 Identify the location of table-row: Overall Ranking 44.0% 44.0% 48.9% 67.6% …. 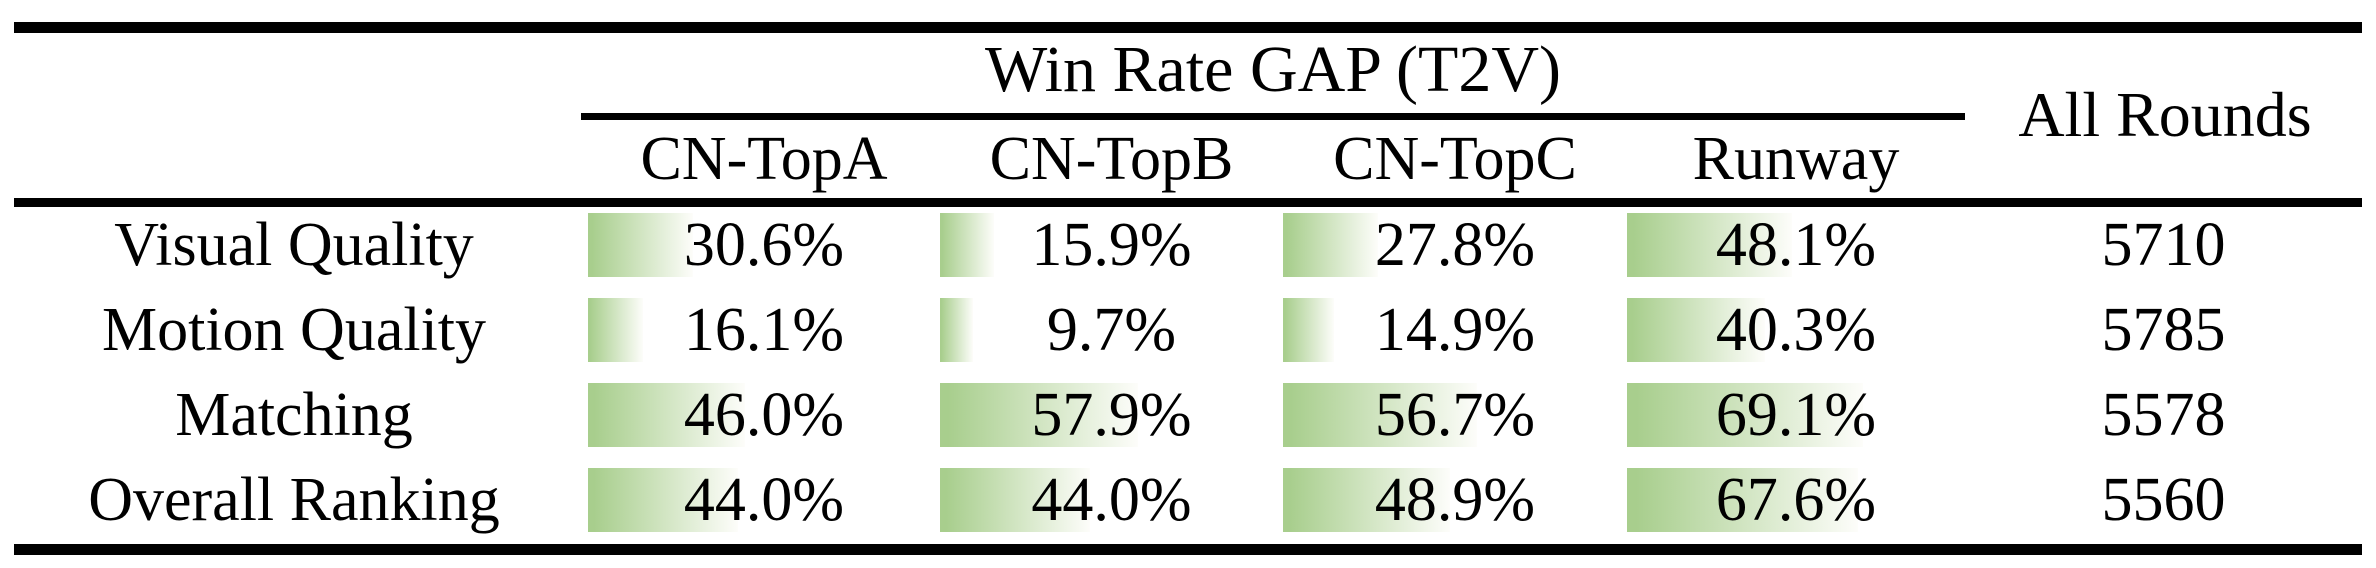
(1188, 500).